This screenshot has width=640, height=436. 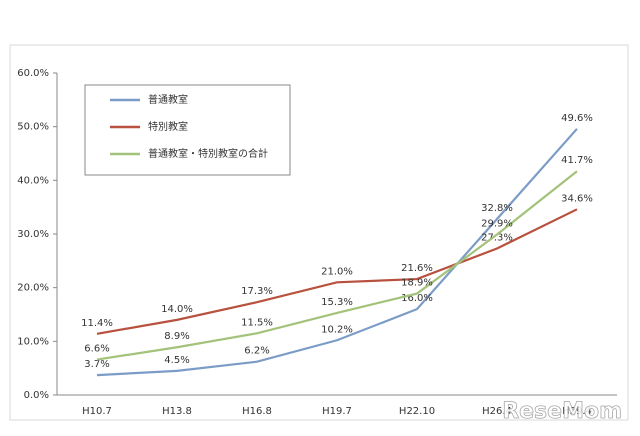 What do you see at coordinates (417, 268) in the screenshot?
I see `data-label: 21.6%` at bounding box center [417, 268].